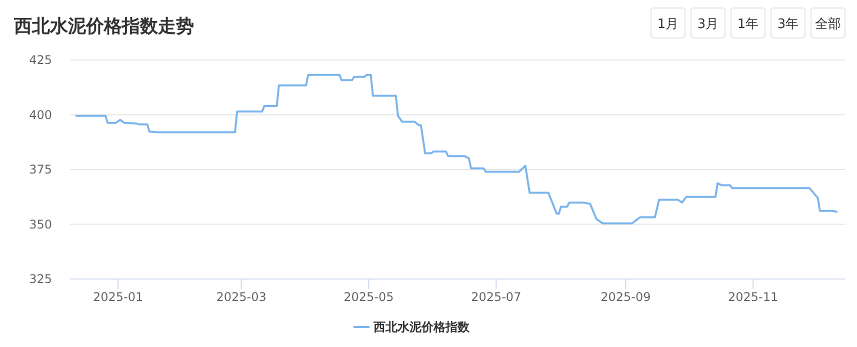 The height and width of the screenshot is (347, 857). Describe the element at coordinates (496, 297) in the screenshot. I see `x-tick-label: 2025-07` at that location.